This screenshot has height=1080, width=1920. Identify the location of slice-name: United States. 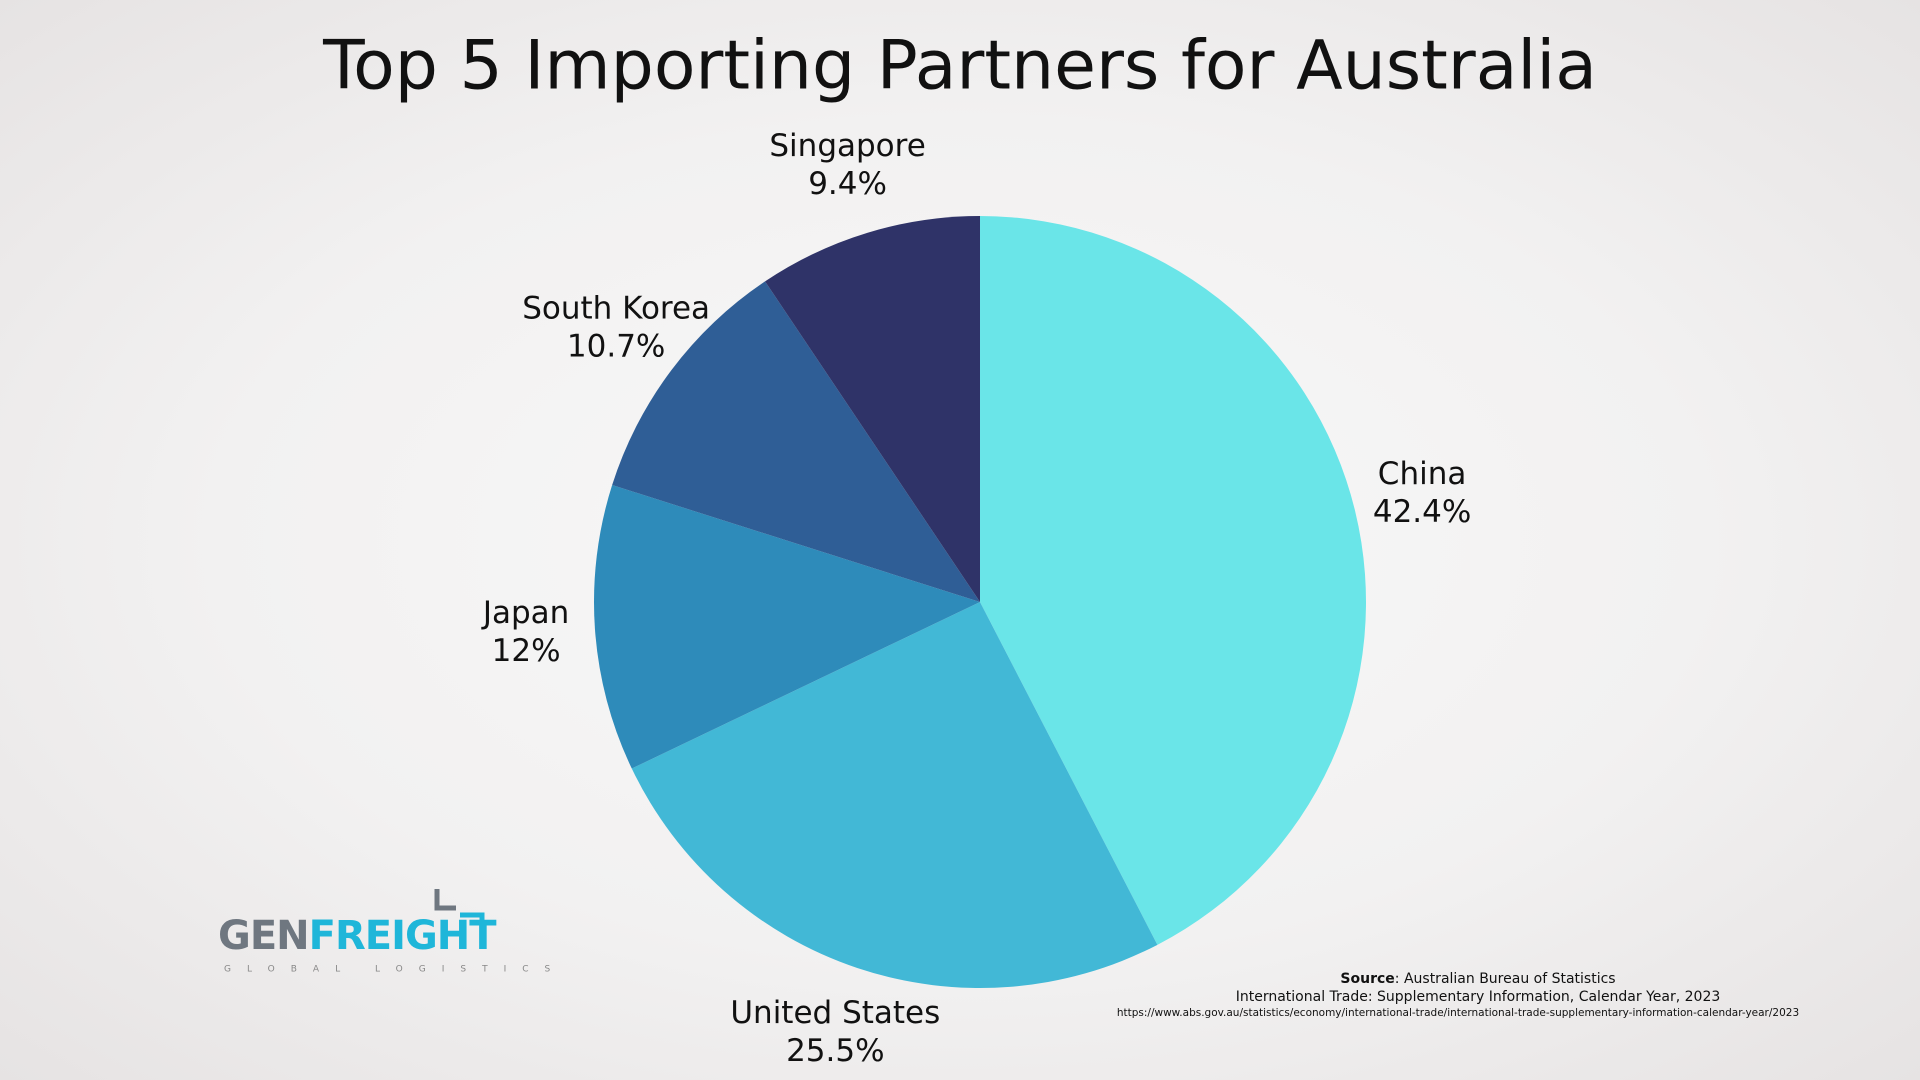
(835, 1013).